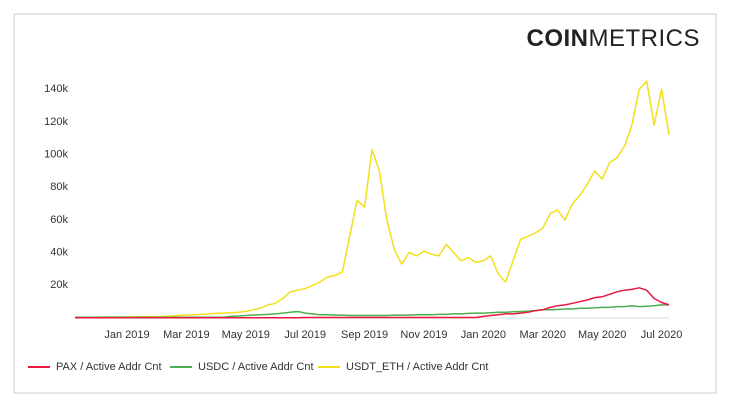  I want to click on y-tick-label: 140k, so click(56, 89).